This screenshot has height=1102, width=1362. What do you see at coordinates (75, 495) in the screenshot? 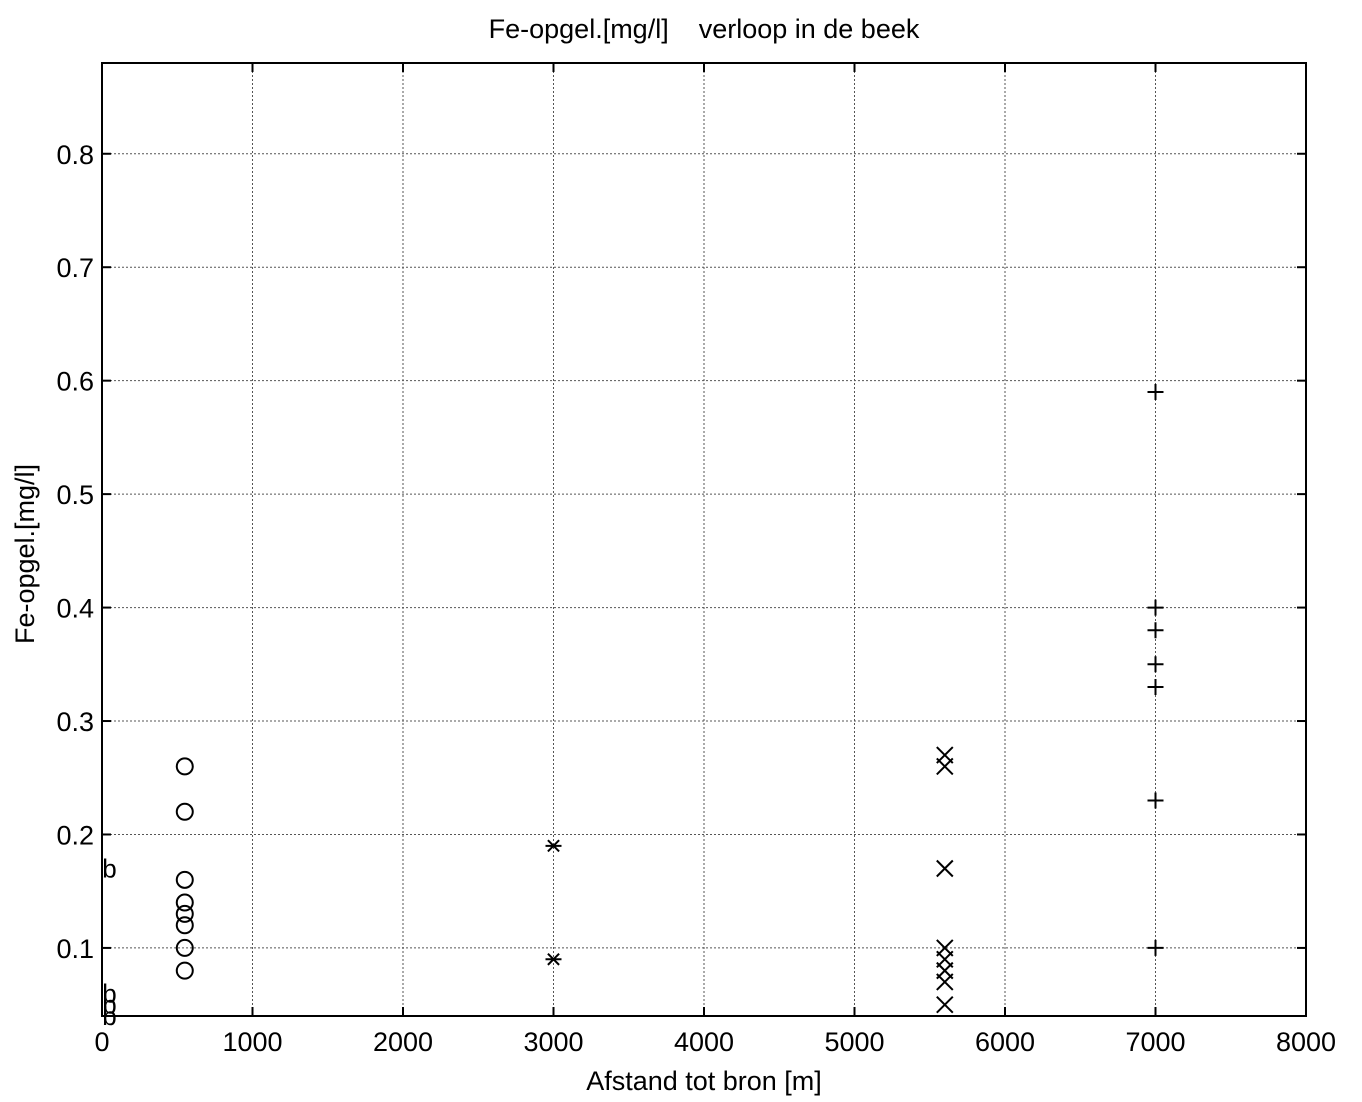
I see `y-tick-label: 0.5` at bounding box center [75, 495].